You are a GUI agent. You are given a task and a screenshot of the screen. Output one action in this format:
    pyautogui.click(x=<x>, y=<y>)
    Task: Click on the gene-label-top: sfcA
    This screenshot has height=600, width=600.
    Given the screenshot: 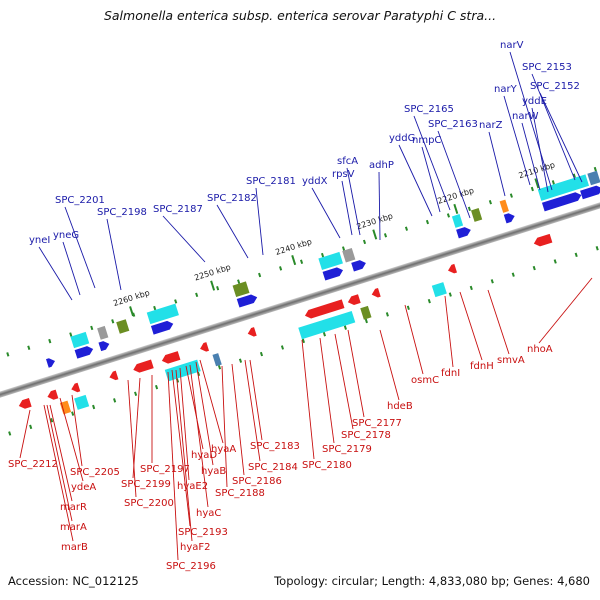 What is the action you would take?
    pyautogui.click(x=347, y=161)
    